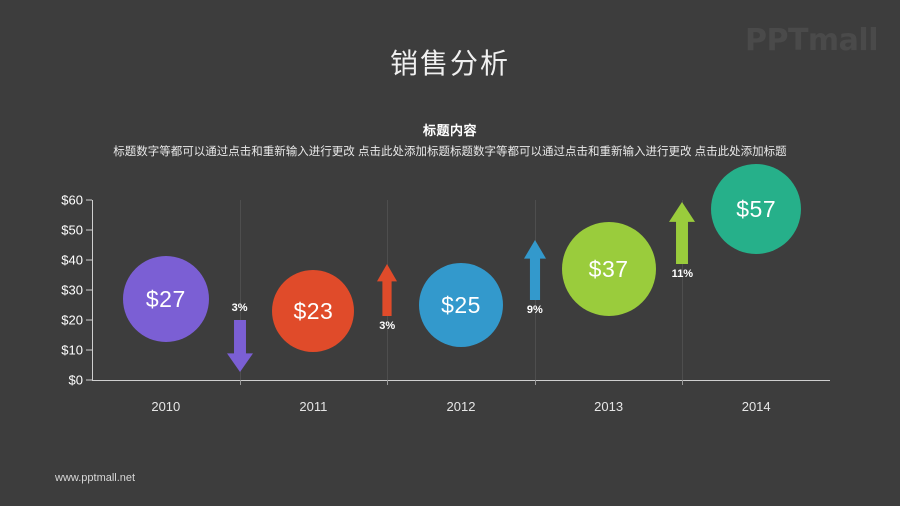  What do you see at coordinates (165, 299) in the screenshot?
I see `data-bubble-2010: $27` at bounding box center [165, 299].